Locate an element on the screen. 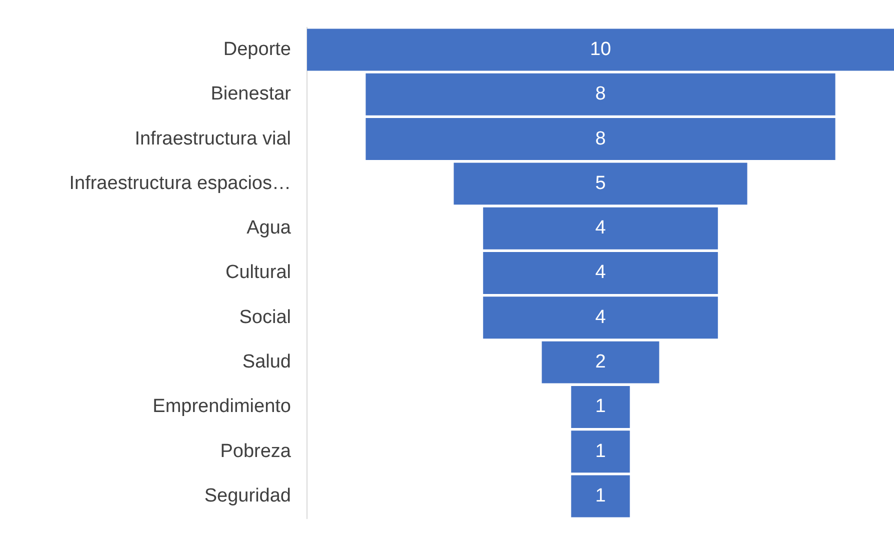 The height and width of the screenshot is (546, 894). category-label: Seguridad is located at coordinates (247, 496).